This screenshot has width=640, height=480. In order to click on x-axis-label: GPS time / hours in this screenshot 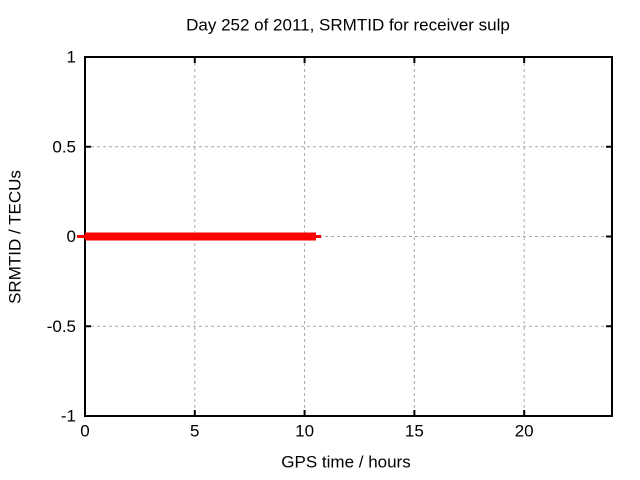, I will do `click(345, 462)`.